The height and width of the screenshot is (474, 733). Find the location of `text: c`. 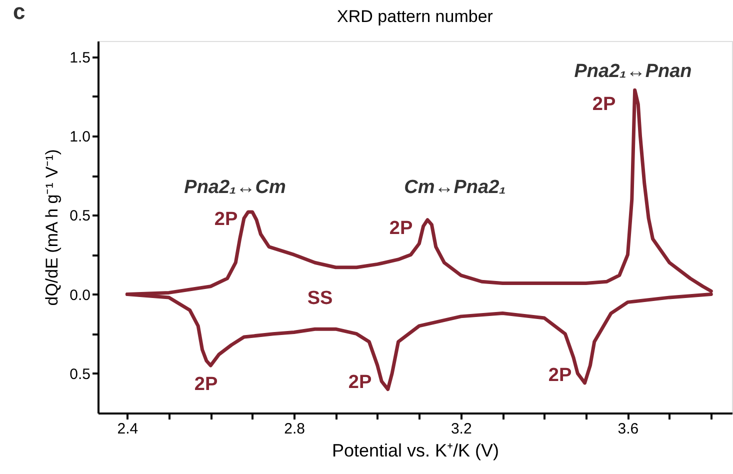

text: c is located at coordinates (19, 12).